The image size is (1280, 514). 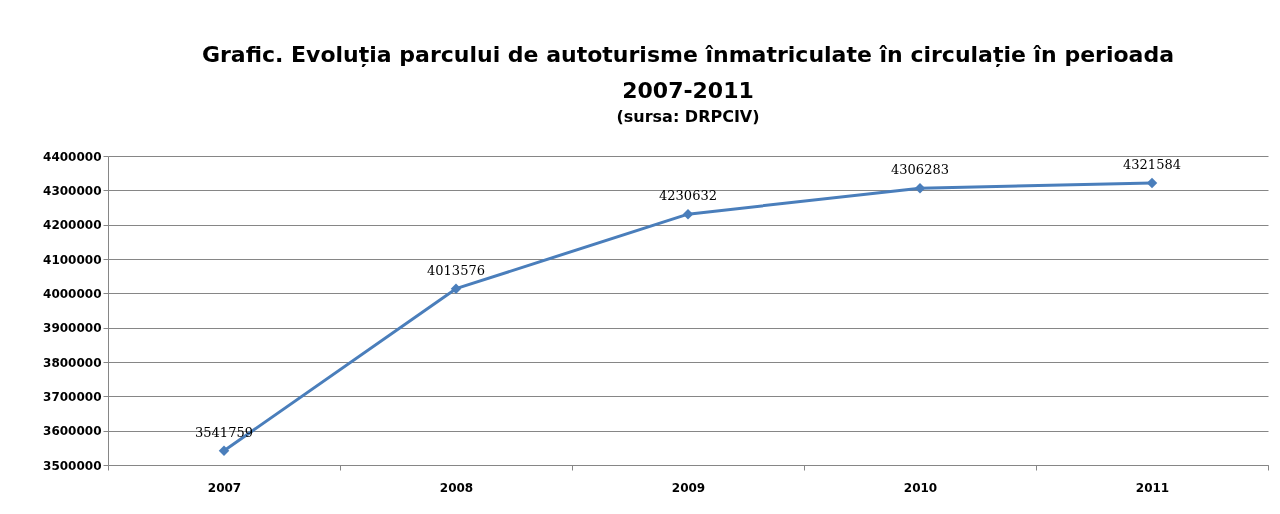 What do you see at coordinates (72, 465) in the screenshot?
I see `y-tick-label: 3500000` at bounding box center [72, 465].